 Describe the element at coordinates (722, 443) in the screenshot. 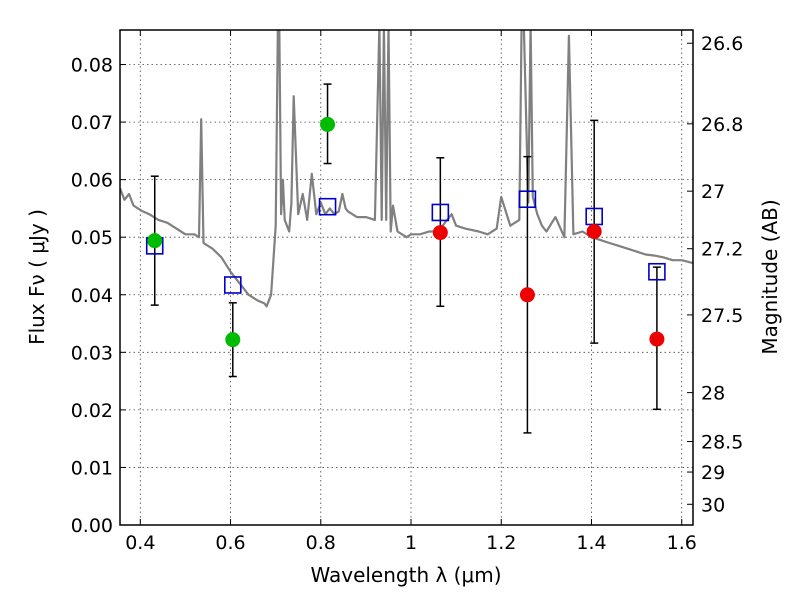

I see `right-tick-label: 28.5` at that location.